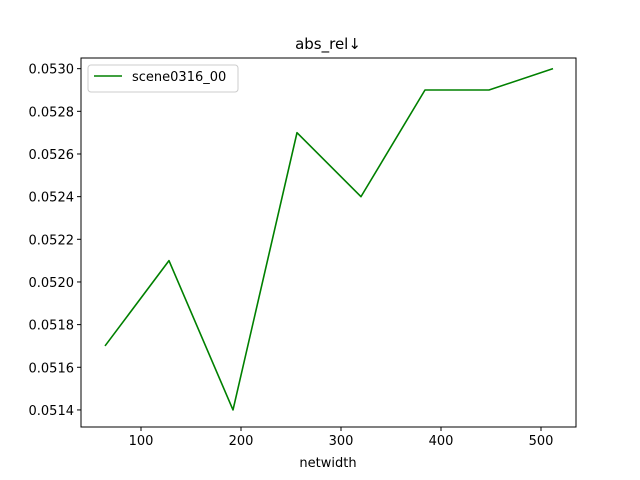 Image resolution: width=640 pixels, height=480 pixels. I want to click on chart-title: abs_rel↓, so click(328, 44).